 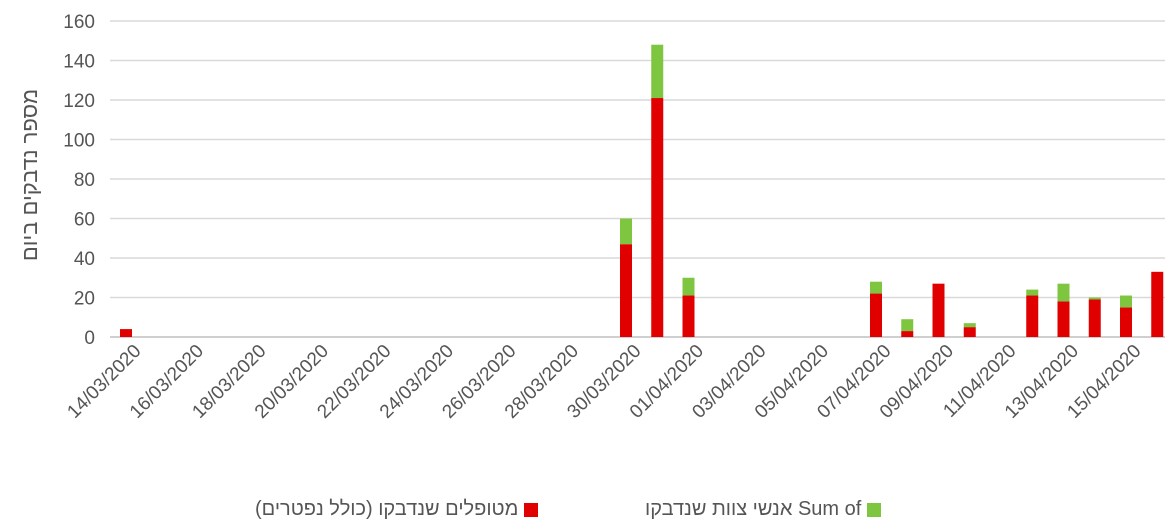 I want to click on bar-staff-15/04/2020, so click(x=1126, y=301).